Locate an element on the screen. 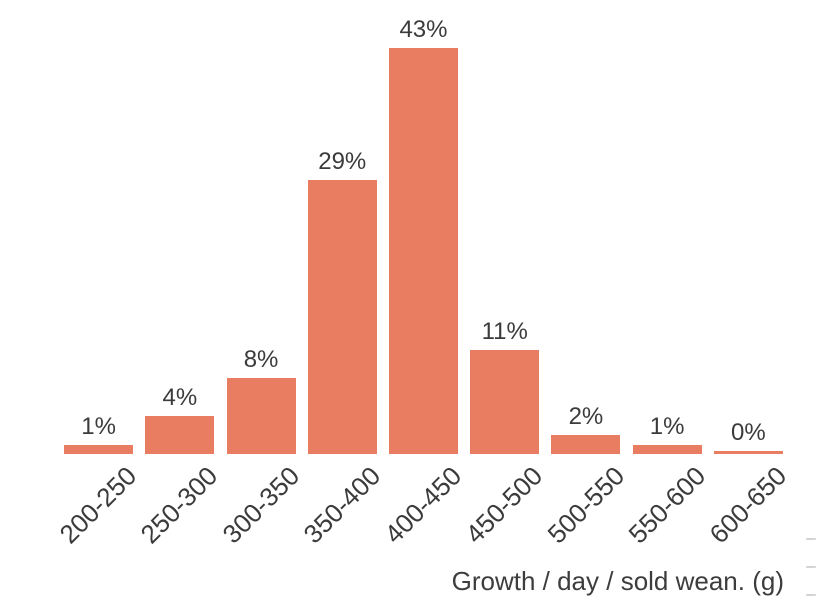 This screenshot has width=820, height=616. bar-slot: 0% is located at coordinates (748, 227).